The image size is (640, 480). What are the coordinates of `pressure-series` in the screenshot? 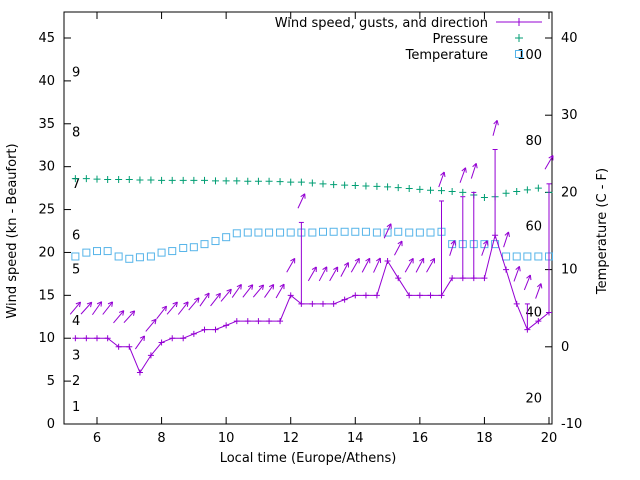 It's located at (312, 188).